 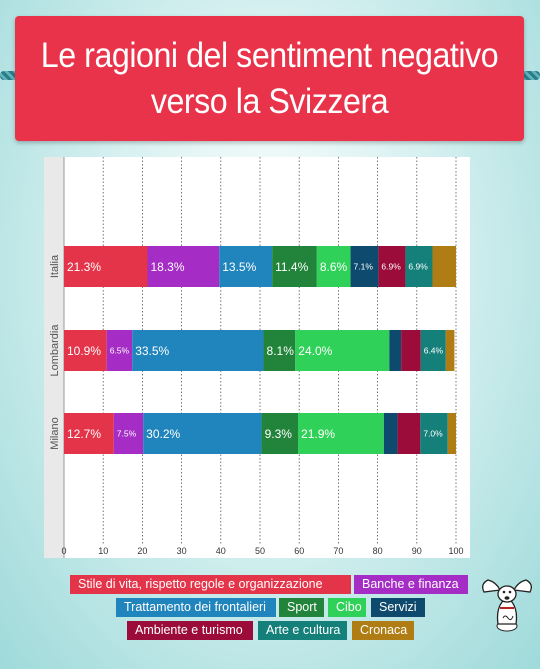 What do you see at coordinates (378, 551) in the screenshot?
I see `x-tick-label: 80` at bounding box center [378, 551].